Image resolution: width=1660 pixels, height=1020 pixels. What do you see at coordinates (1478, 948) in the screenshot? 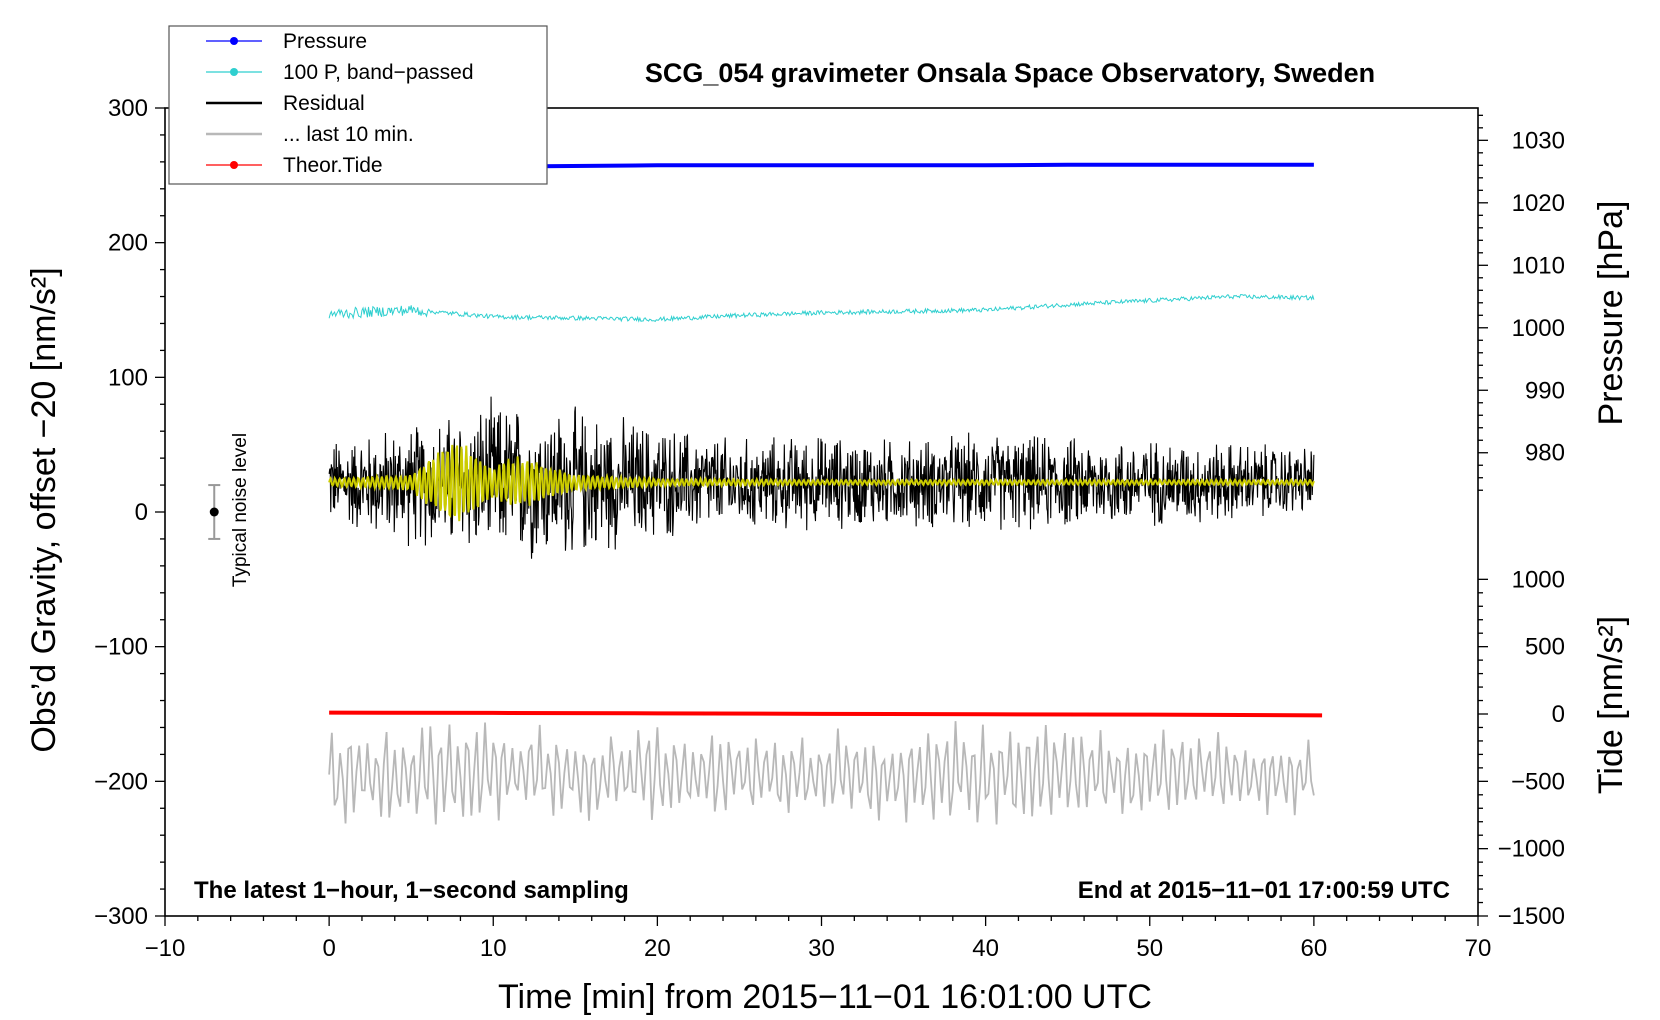
I see `x-tick-label: 70` at bounding box center [1478, 948].